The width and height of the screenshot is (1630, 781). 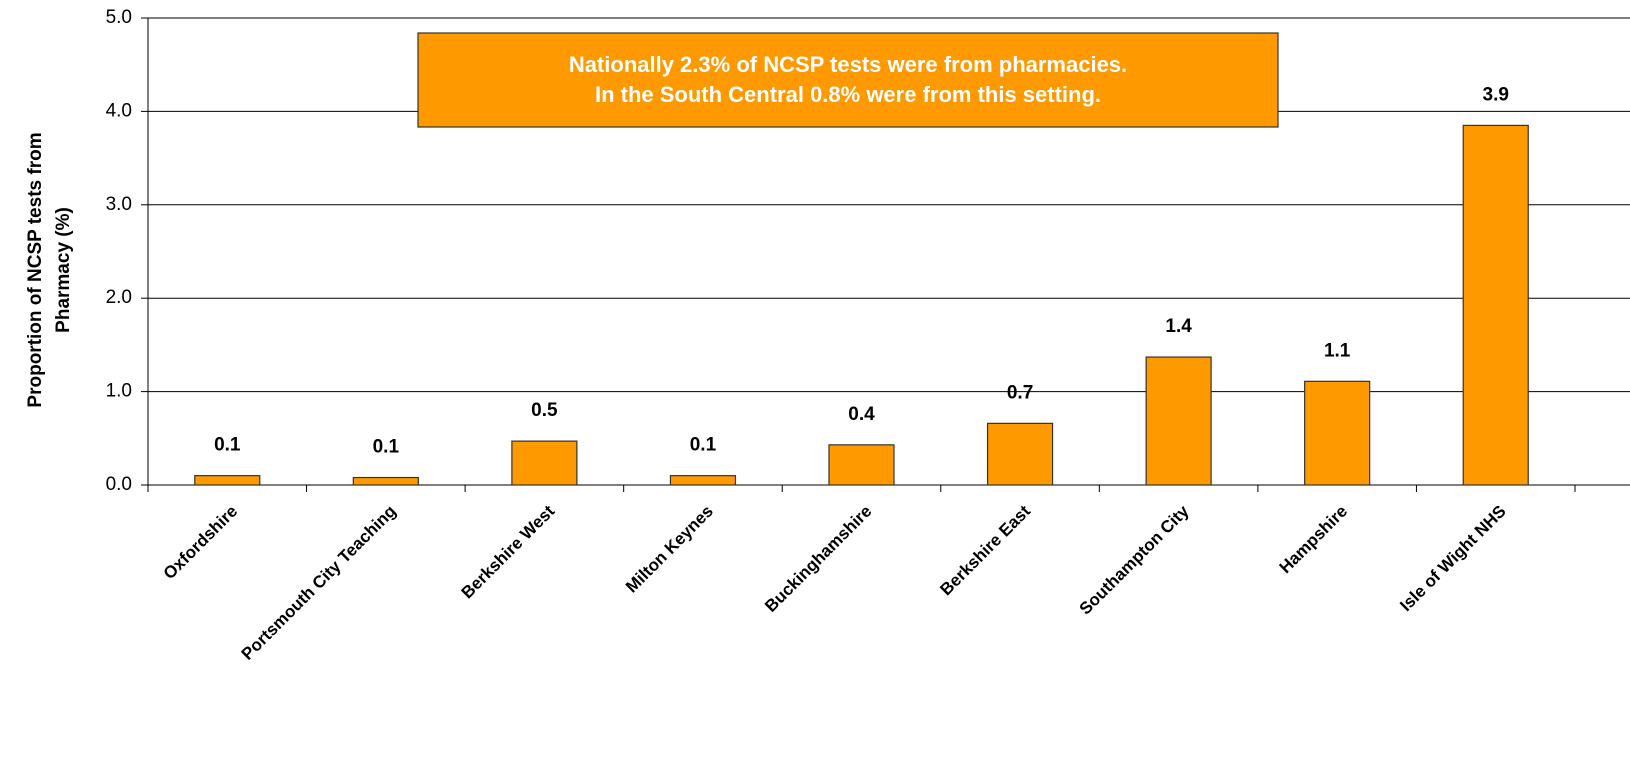 I want to click on x-tick-label: Milton Keynes, so click(x=669, y=549).